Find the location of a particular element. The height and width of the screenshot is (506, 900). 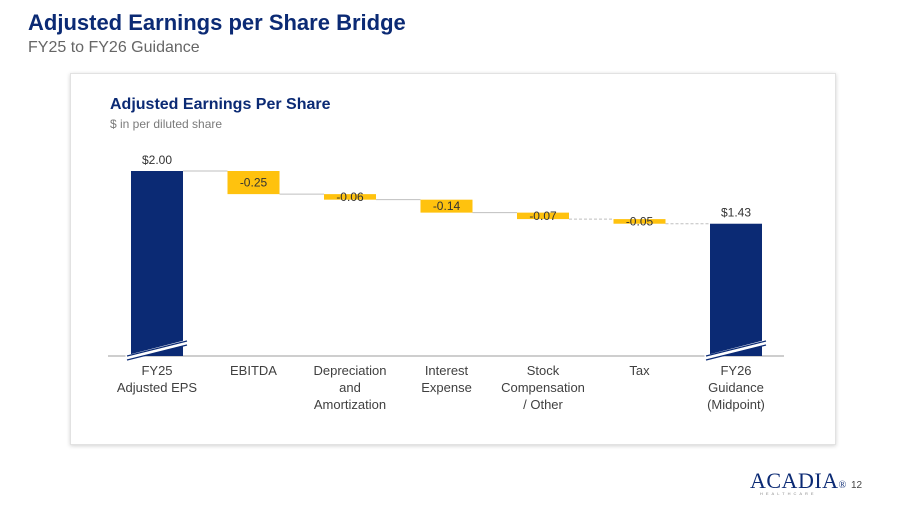

data-label-3: -0.14 is located at coordinates (447, 206).